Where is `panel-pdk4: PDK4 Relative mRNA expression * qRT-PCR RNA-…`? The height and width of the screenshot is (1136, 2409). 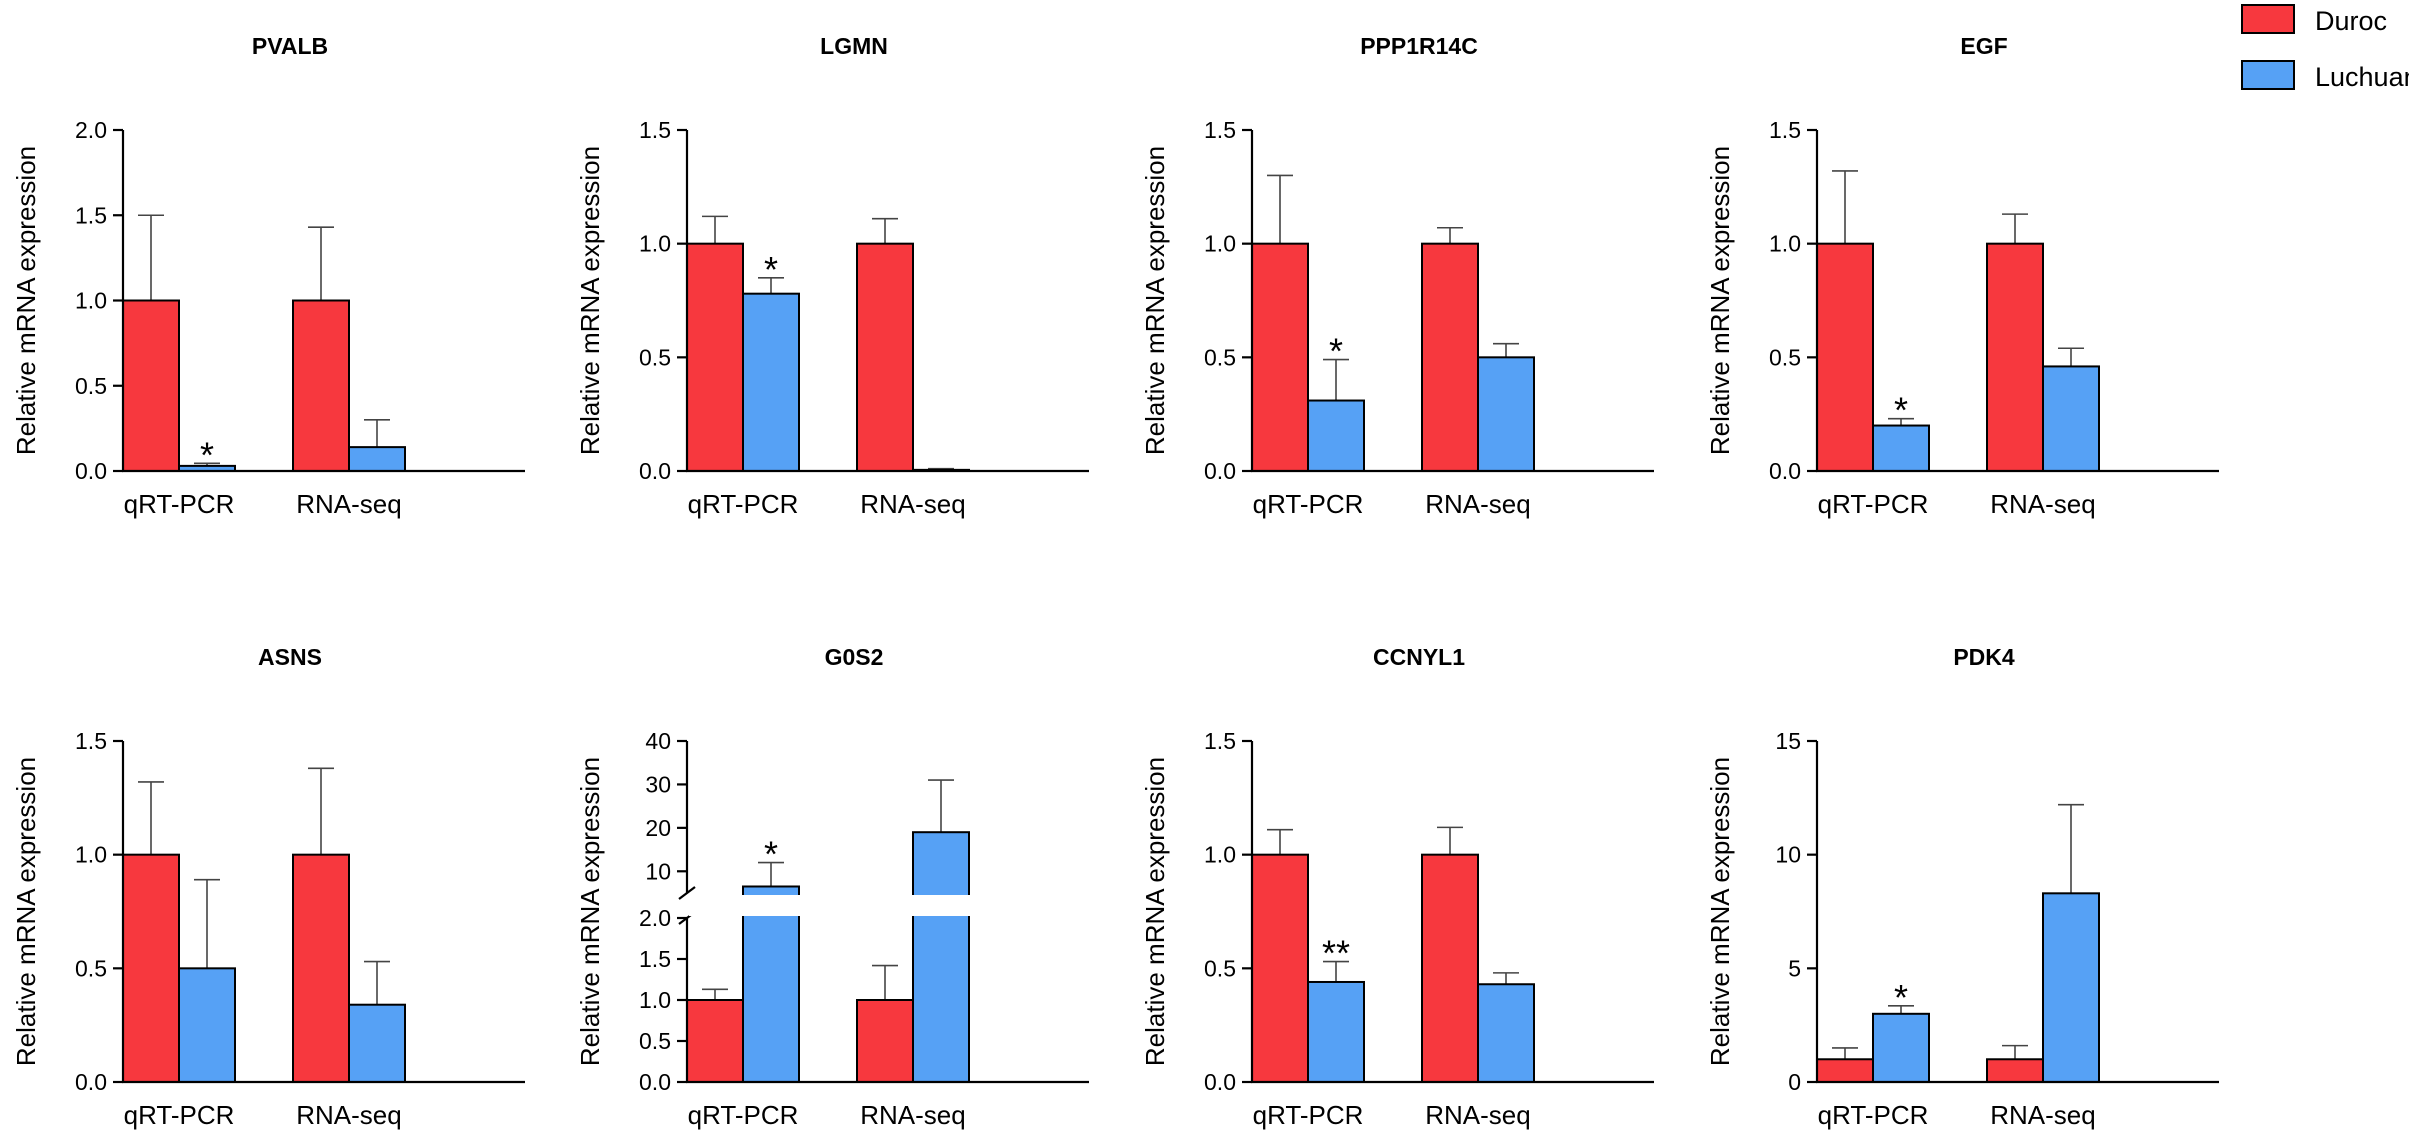 panel-pdk4: PDK4 Relative mRNA expression * qRT-PCR RNA-… is located at coordinates (1962, 887).